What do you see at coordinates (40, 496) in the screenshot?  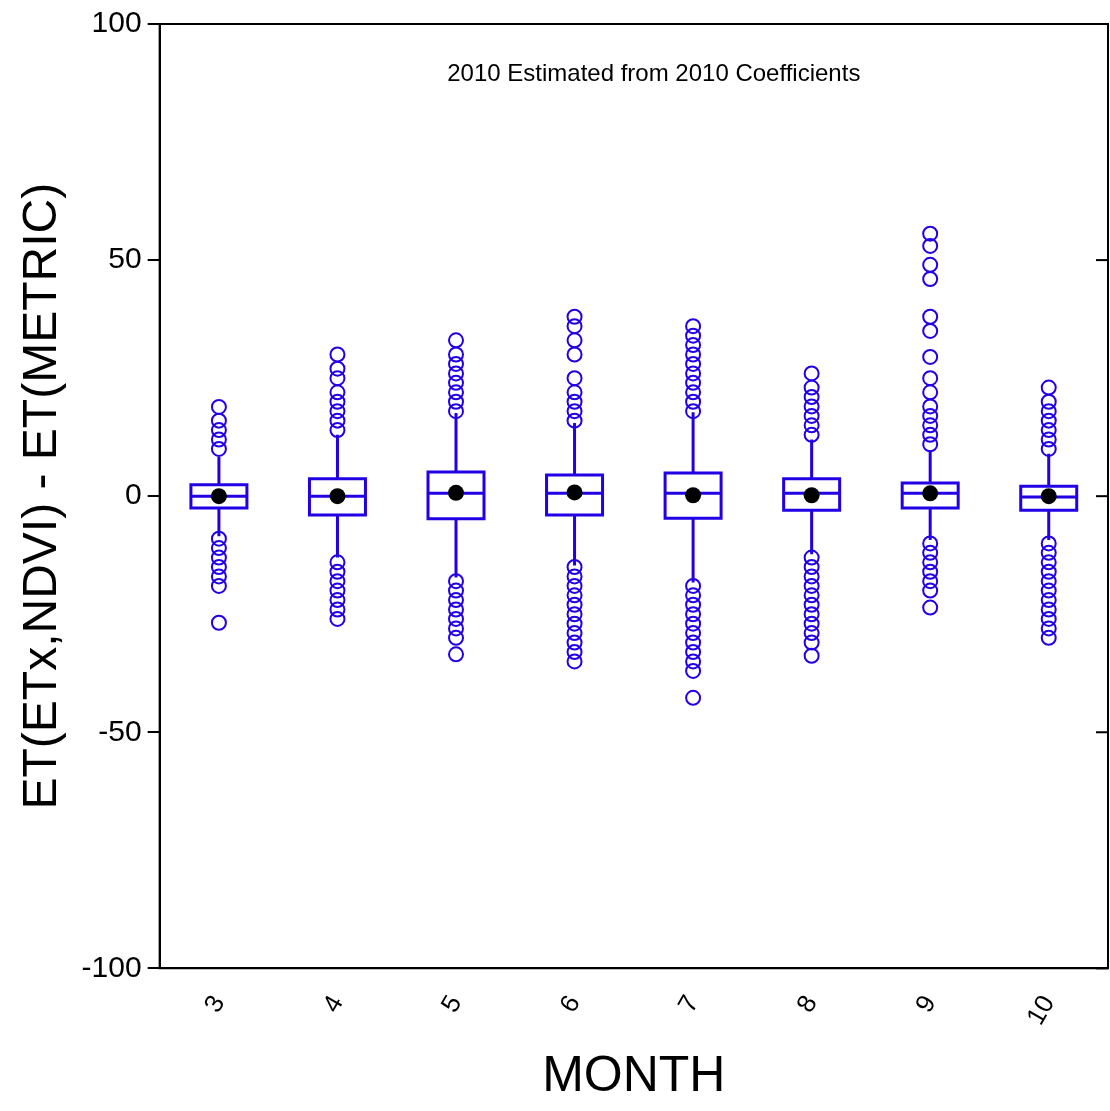 I see `y-axis-title: ET(ETx,NDVI) - ET(METRIC)` at bounding box center [40, 496].